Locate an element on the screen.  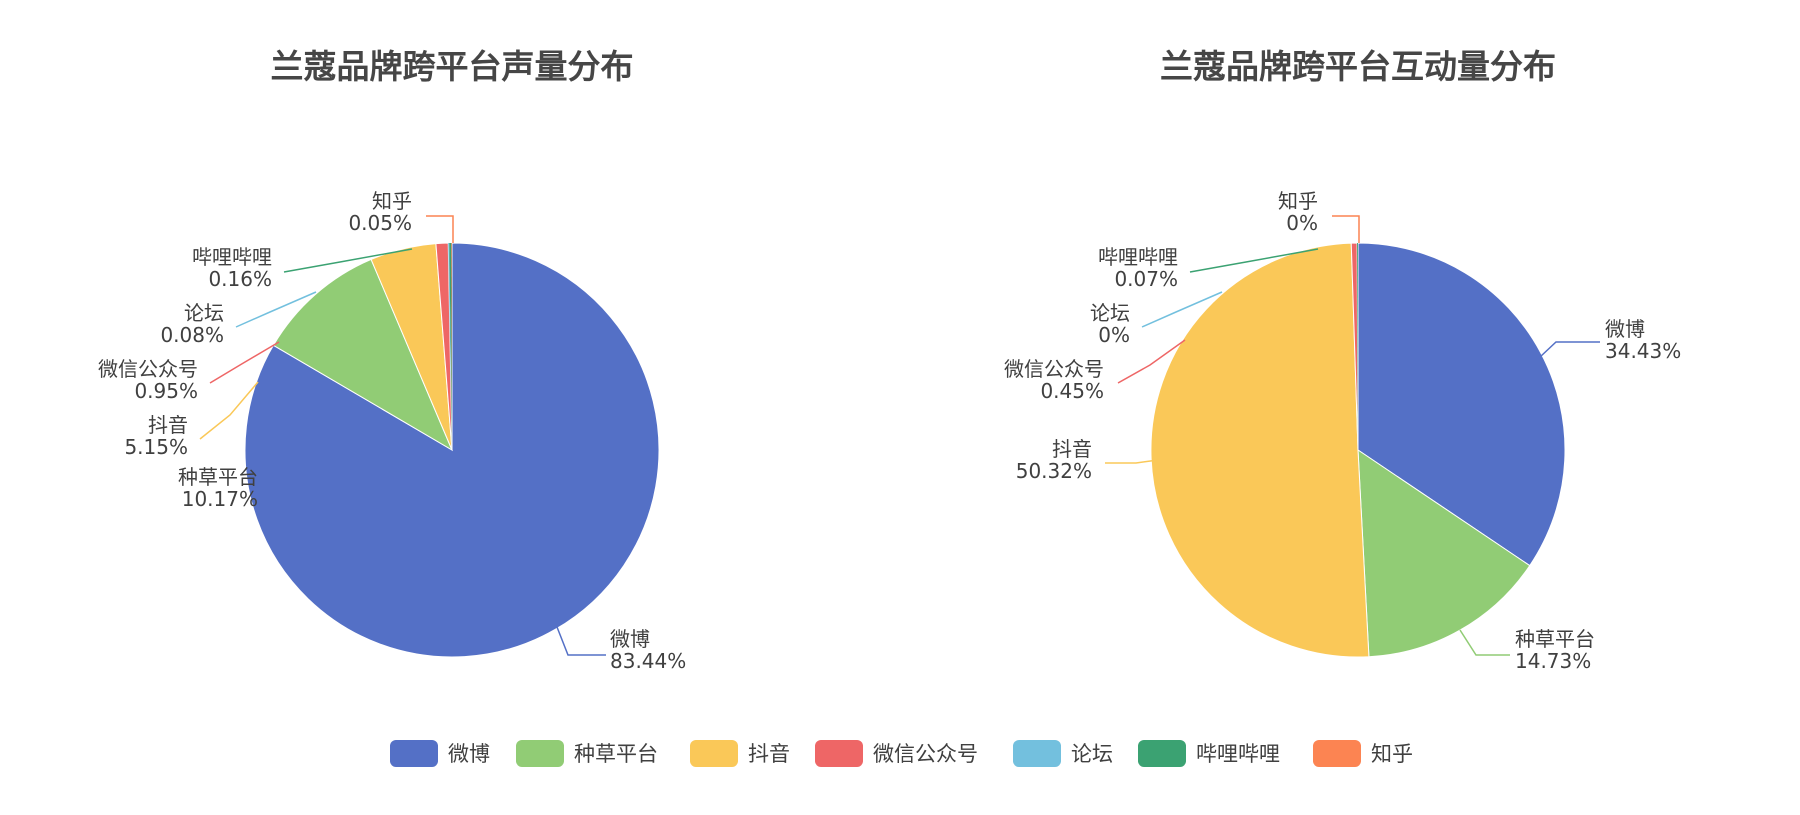
slice-label-value-e8aebae59d9b: 0% is located at coordinates (1114, 335).